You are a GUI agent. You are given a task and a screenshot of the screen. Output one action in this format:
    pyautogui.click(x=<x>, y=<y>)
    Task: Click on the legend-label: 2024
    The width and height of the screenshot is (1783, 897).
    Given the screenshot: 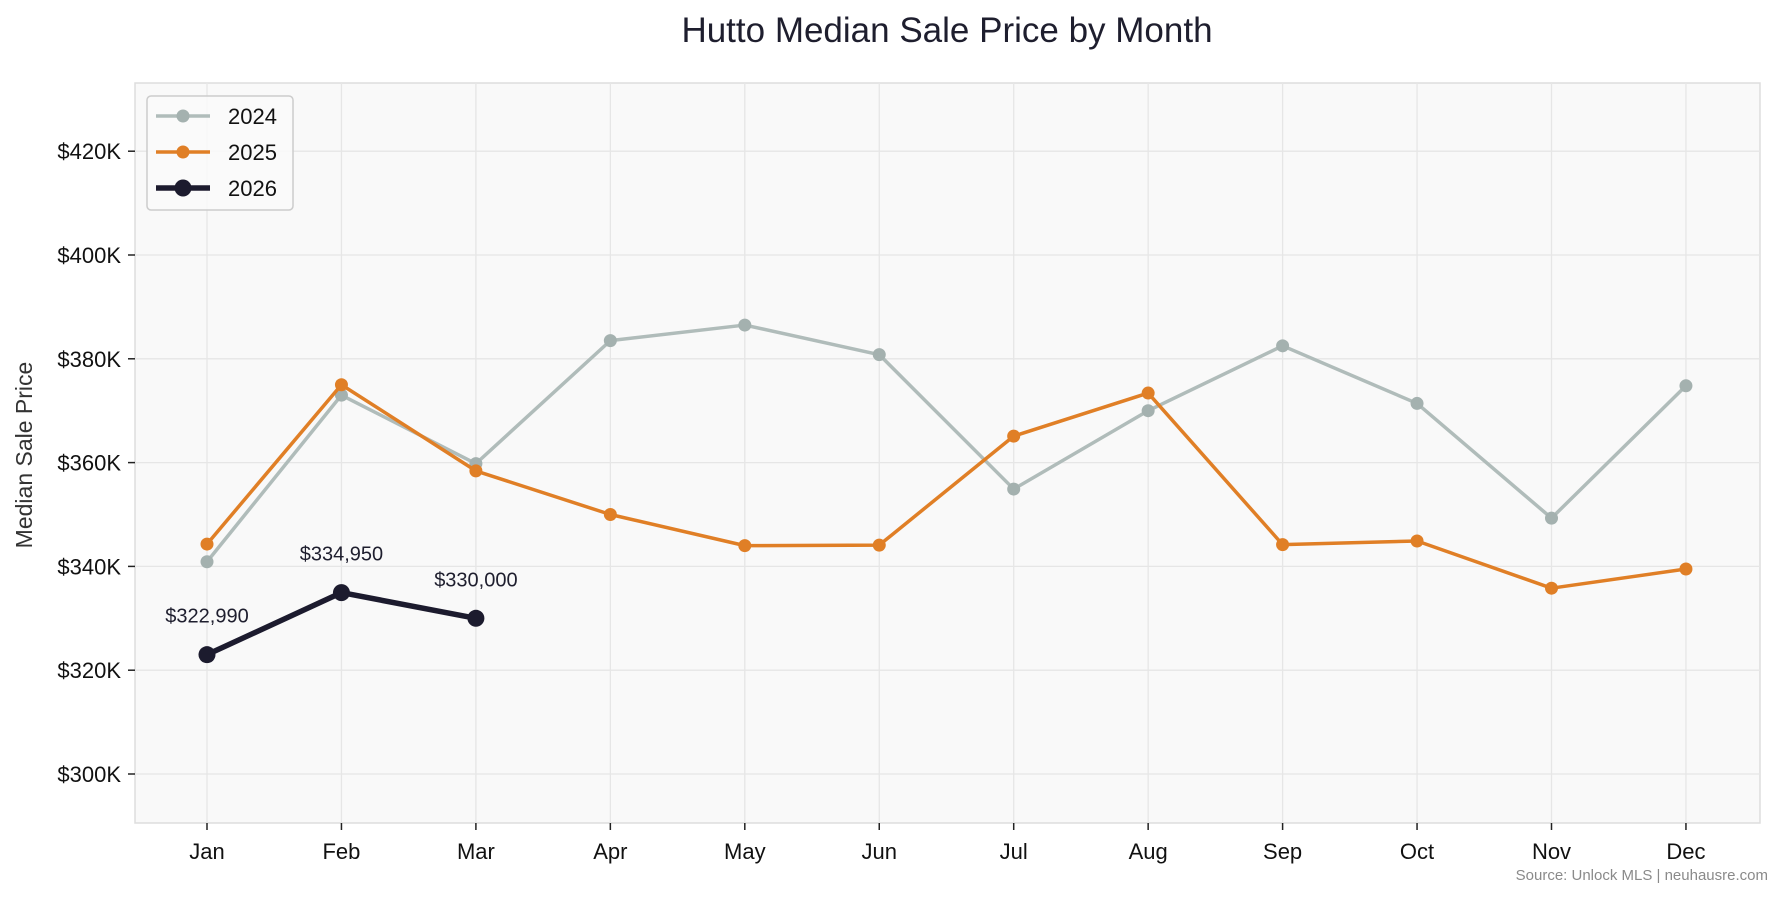 What is the action you would take?
    pyautogui.click(x=252, y=116)
    